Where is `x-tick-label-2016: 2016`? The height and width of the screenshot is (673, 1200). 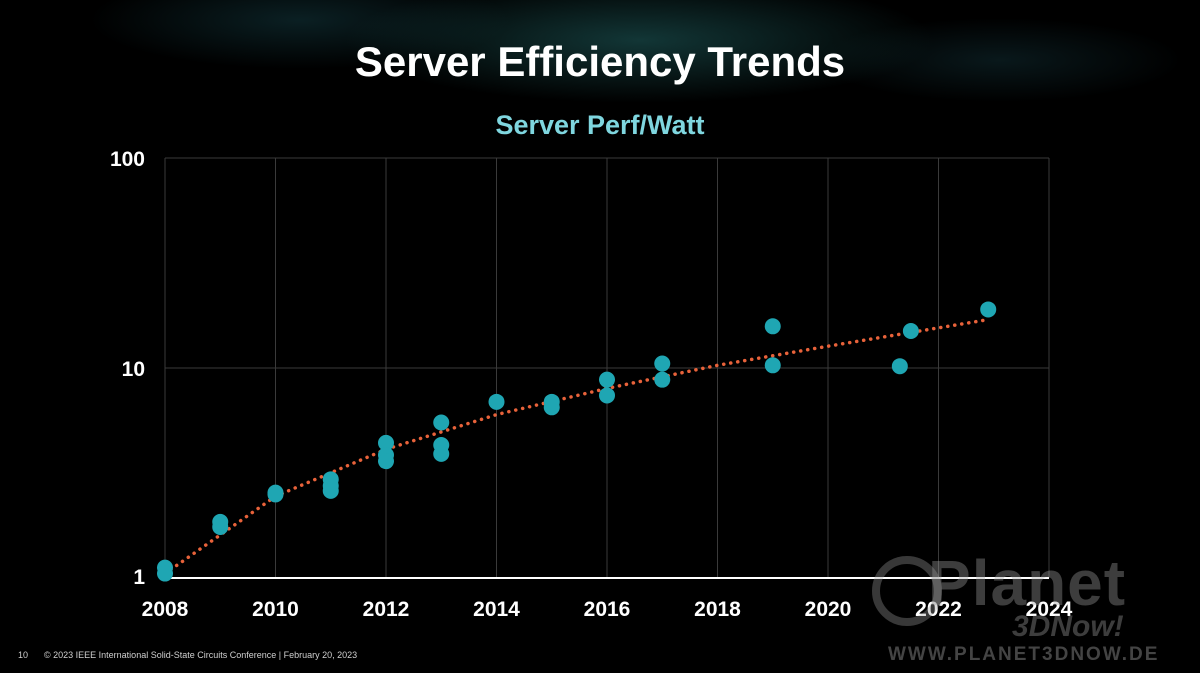 x-tick-label-2016: 2016 is located at coordinates (607, 609).